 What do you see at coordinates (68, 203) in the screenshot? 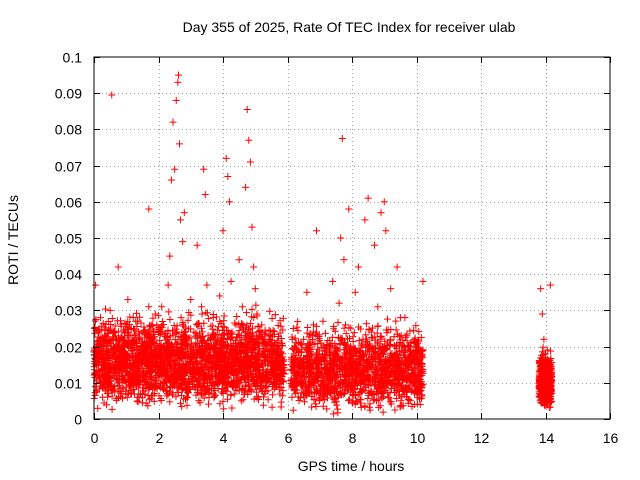
I see `y-tick-label: 0.06` at bounding box center [68, 203].